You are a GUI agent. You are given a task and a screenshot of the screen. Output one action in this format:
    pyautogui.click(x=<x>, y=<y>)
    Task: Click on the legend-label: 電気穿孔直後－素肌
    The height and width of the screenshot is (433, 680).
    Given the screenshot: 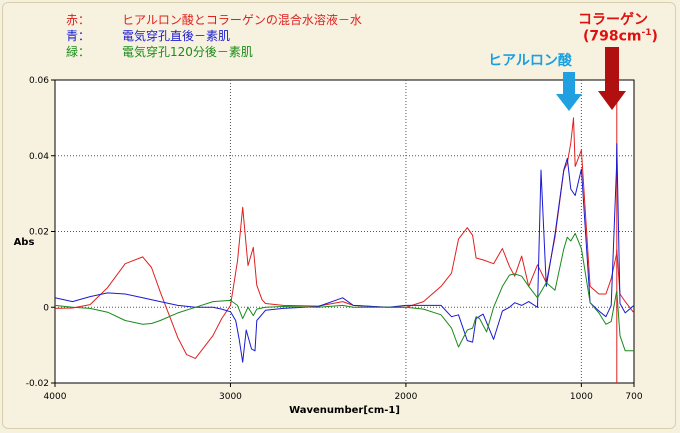 What is the action you would take?
    pyautogui.click(x=176, y=36)
    